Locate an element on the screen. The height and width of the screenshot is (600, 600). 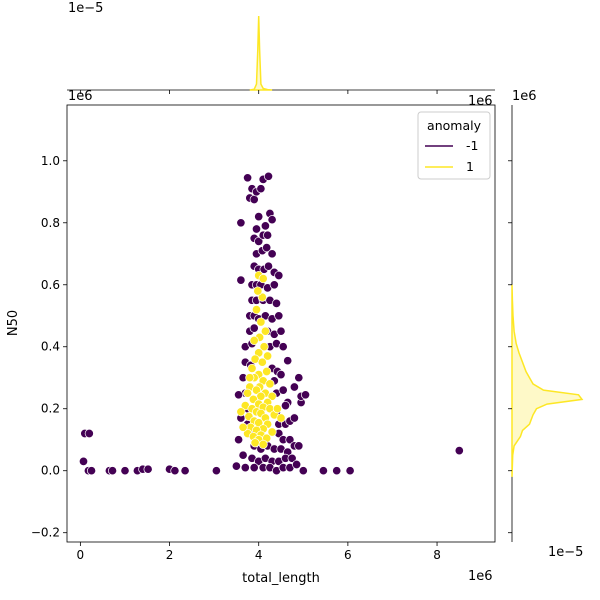
marginal-x-panel: 1e−5 is located at coordinates (281, 47).